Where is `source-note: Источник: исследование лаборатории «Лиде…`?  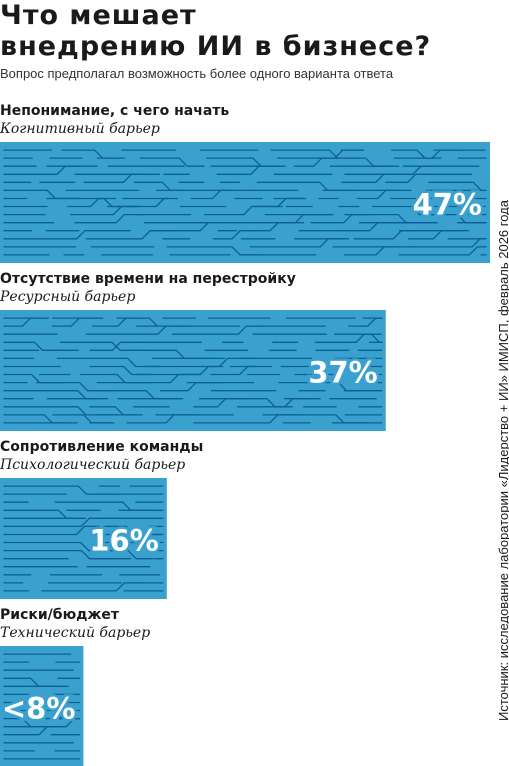
source-note: Источник: исследование лаборатории «Лиде… is located at coordinates (502, 461).